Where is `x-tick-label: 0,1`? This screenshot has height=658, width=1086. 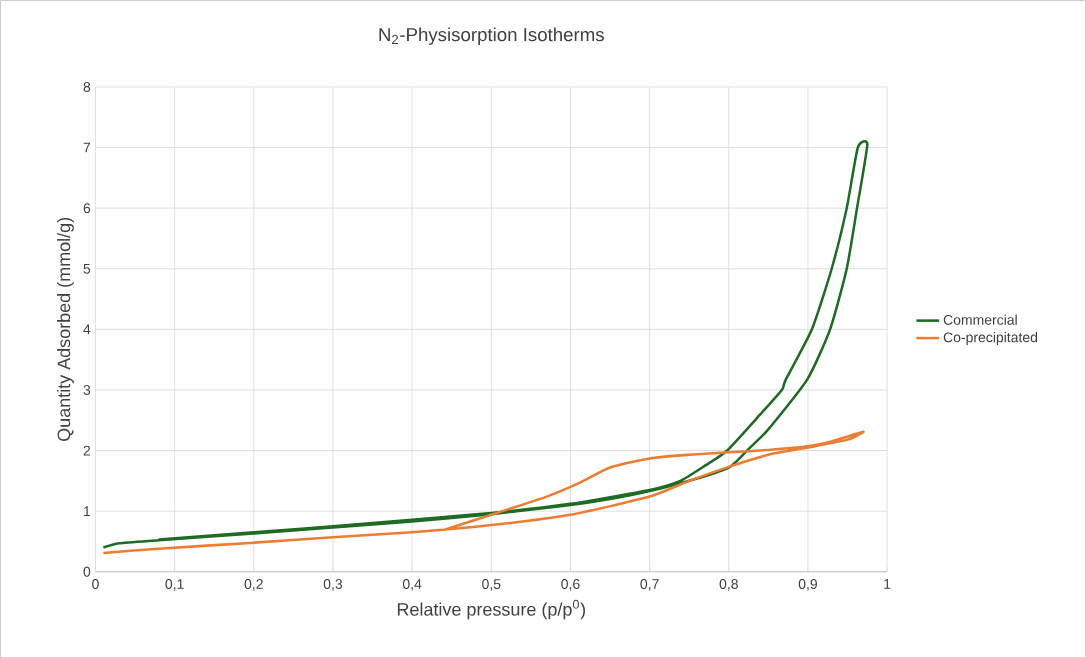 x-tick-label: 0,1 is located at coordinates (174, 585).